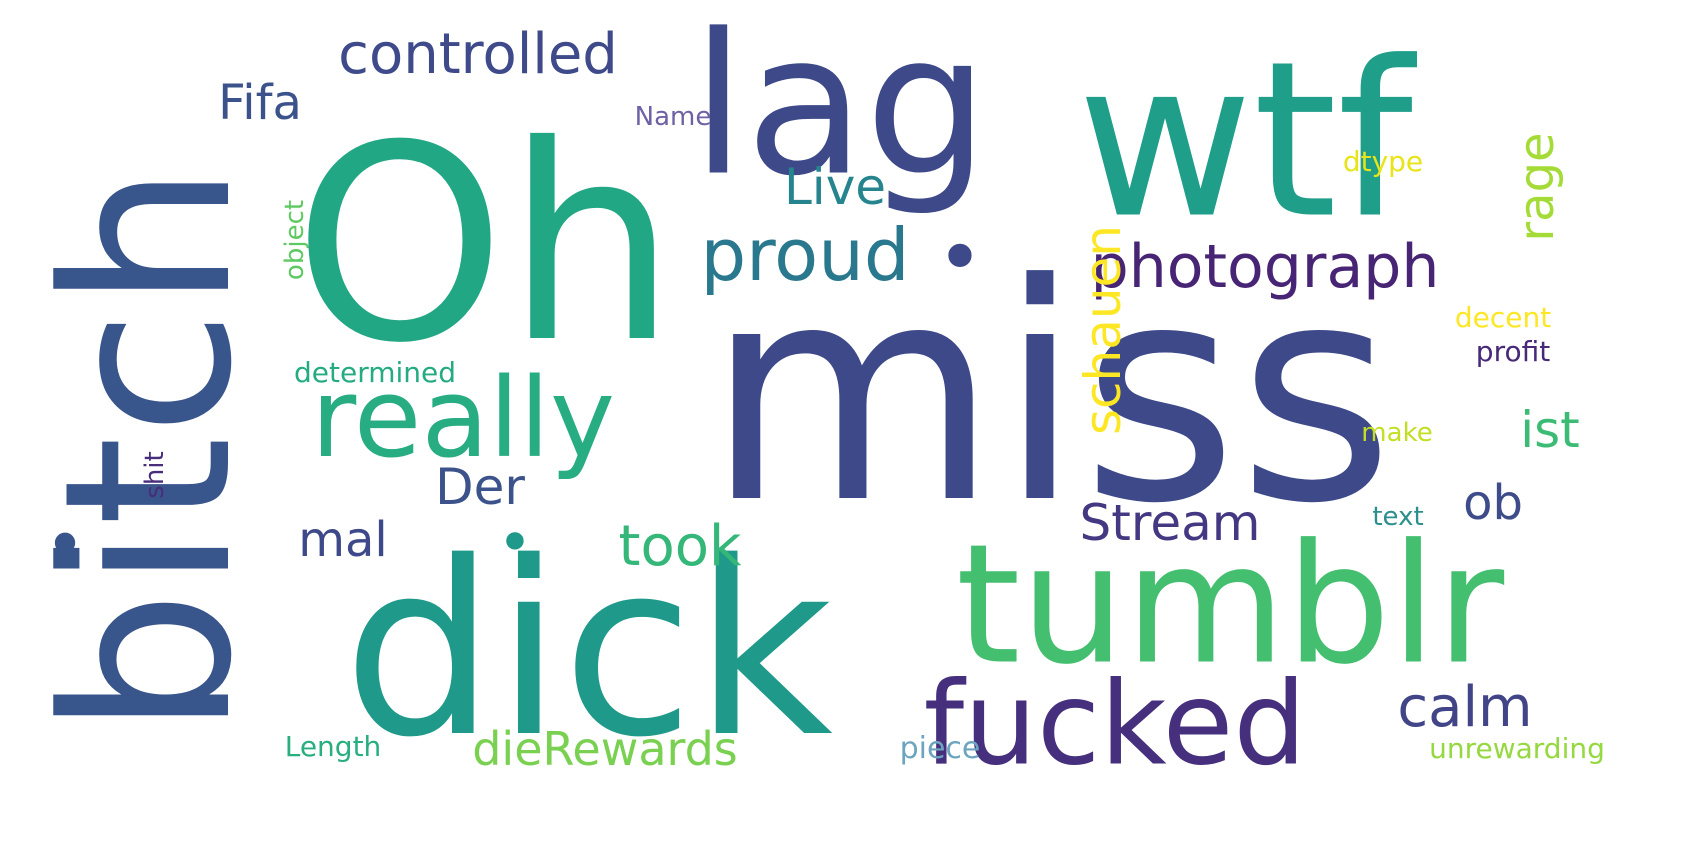 The height and width of the screenshot is (865, 1702). What do you see at coordinates (673, 117) in the screenshot?
I see `word-name: Name` at bounding box center [673, 117].